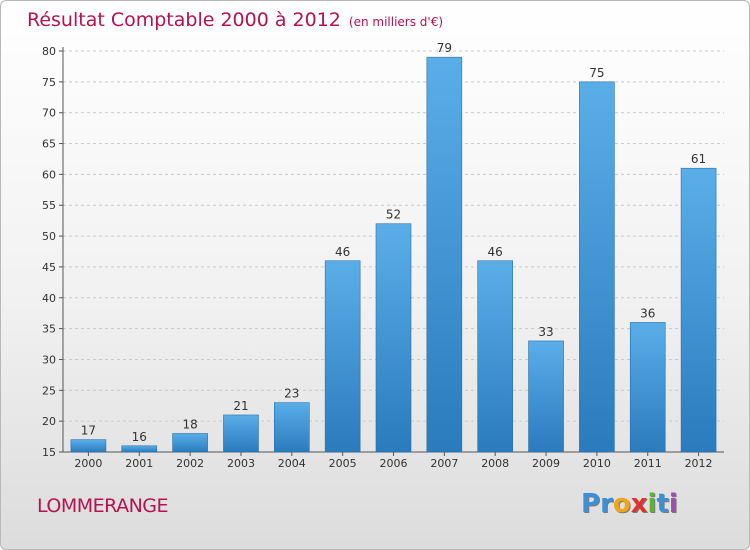 The width and height of the screenshot is (750, 550). I want to click on x-tick-label: 2001, so click(139, 463).